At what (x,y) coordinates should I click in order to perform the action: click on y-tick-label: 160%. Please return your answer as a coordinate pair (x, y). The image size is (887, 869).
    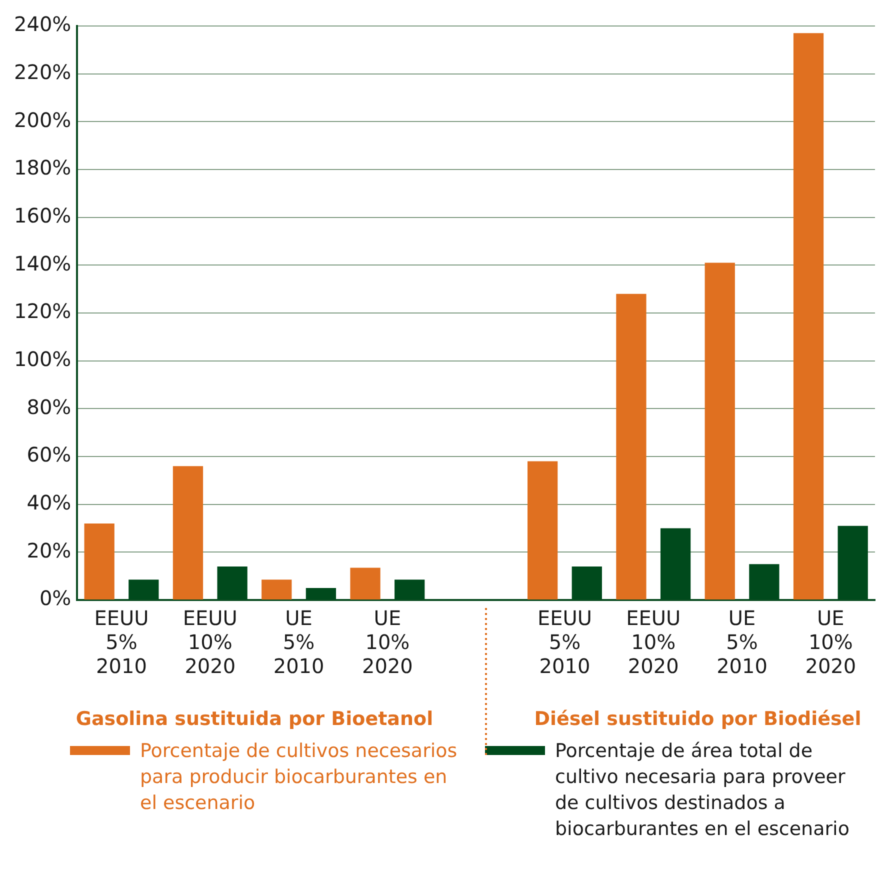
    Looking at the image, I should click on (43, 216).